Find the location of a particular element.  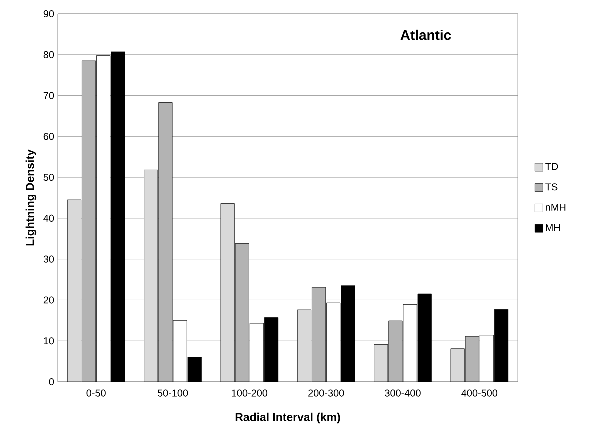

y-tick-label: 30 is located at coordinates (49, 259).